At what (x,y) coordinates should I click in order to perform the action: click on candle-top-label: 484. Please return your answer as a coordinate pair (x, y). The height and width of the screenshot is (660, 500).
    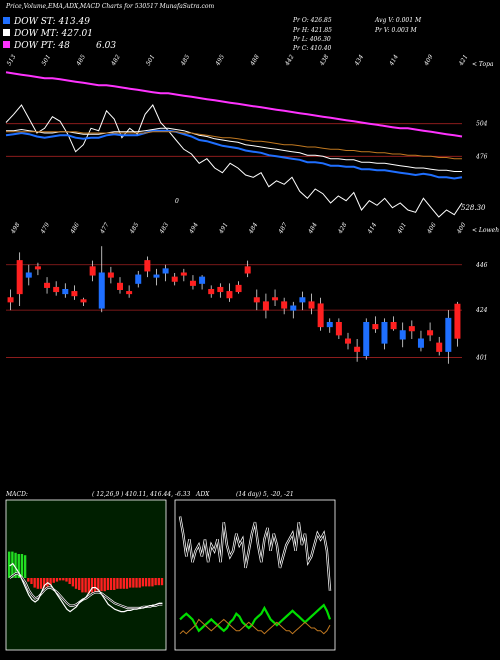
    Looking at the image, I should click on (253, 228).